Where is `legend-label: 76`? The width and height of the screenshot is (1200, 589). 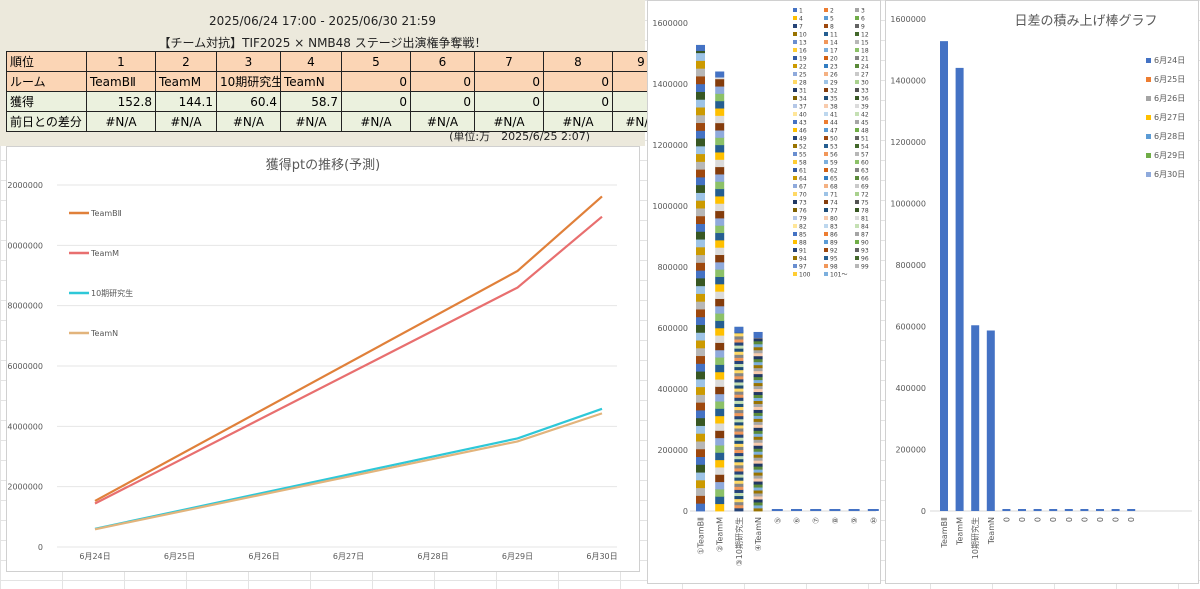
legend-label: 76 is located at coordinates (803, 211).